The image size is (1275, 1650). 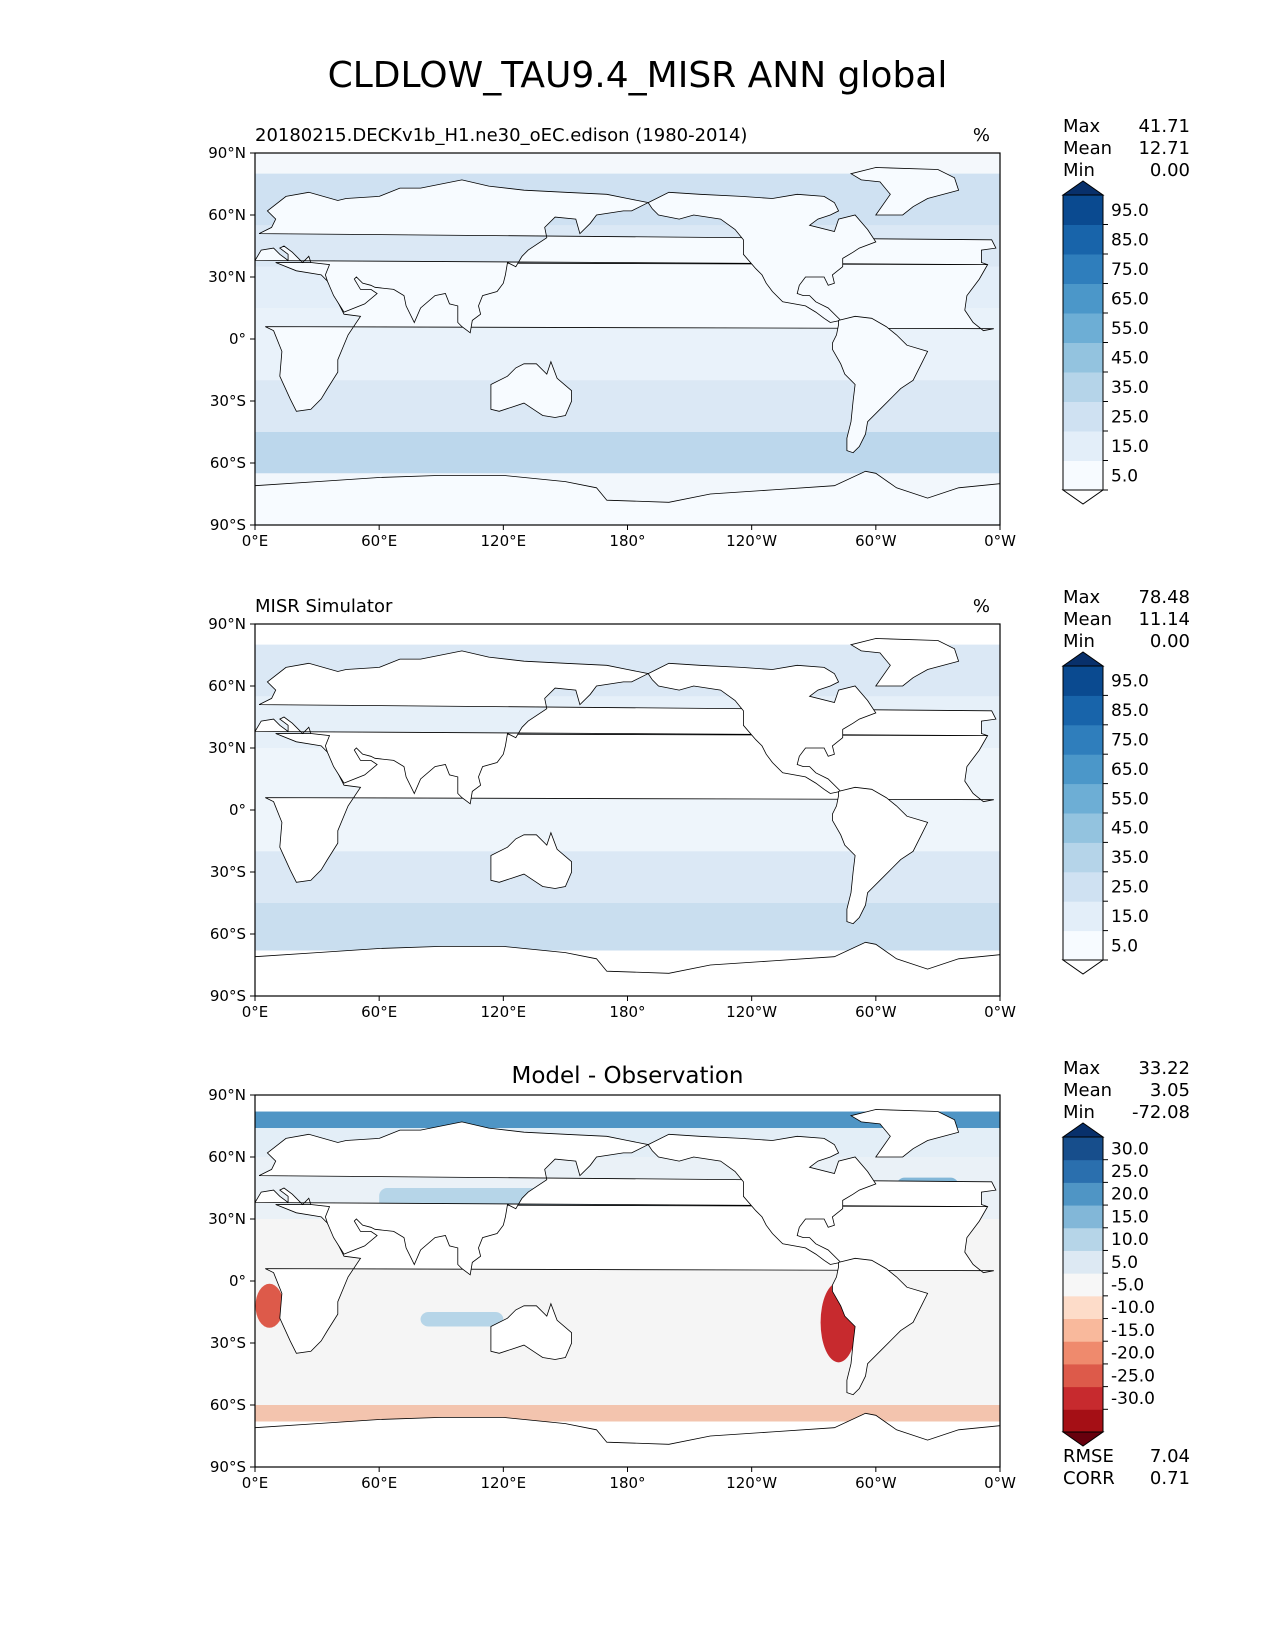 What do you see at coordinates (227, 277) in the screenshot?
I see `y-tick-label: 30°N` at bounding box center [227, 277].